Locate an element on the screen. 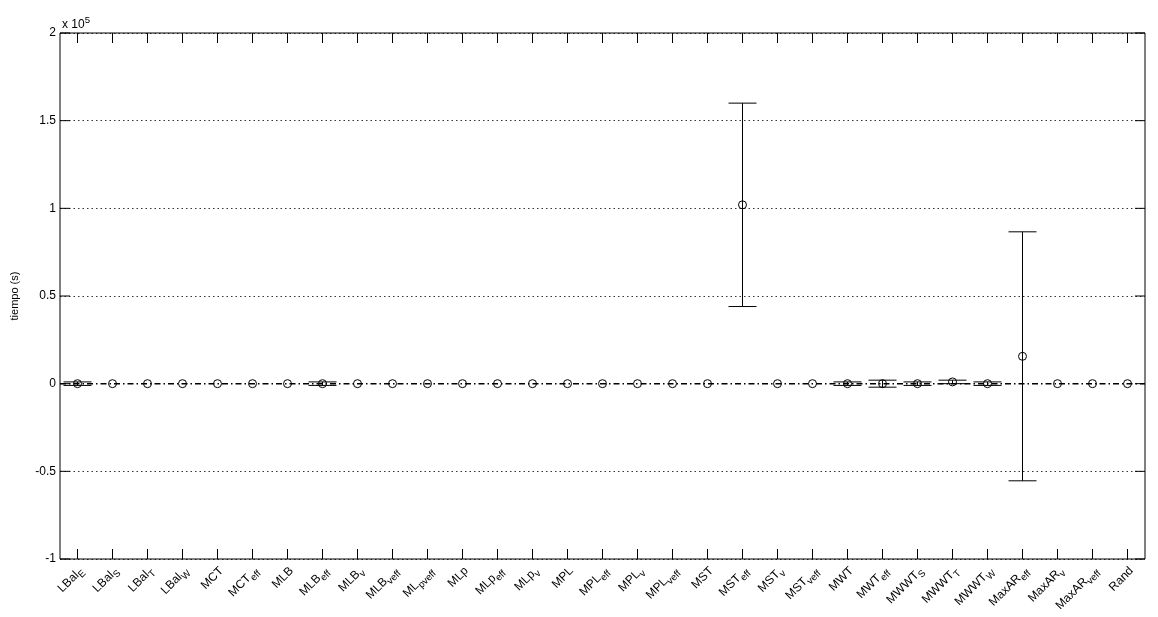 This screenshot has width=1158, height=617. y-tick-label: 2 is located at coordinates (53, 32).